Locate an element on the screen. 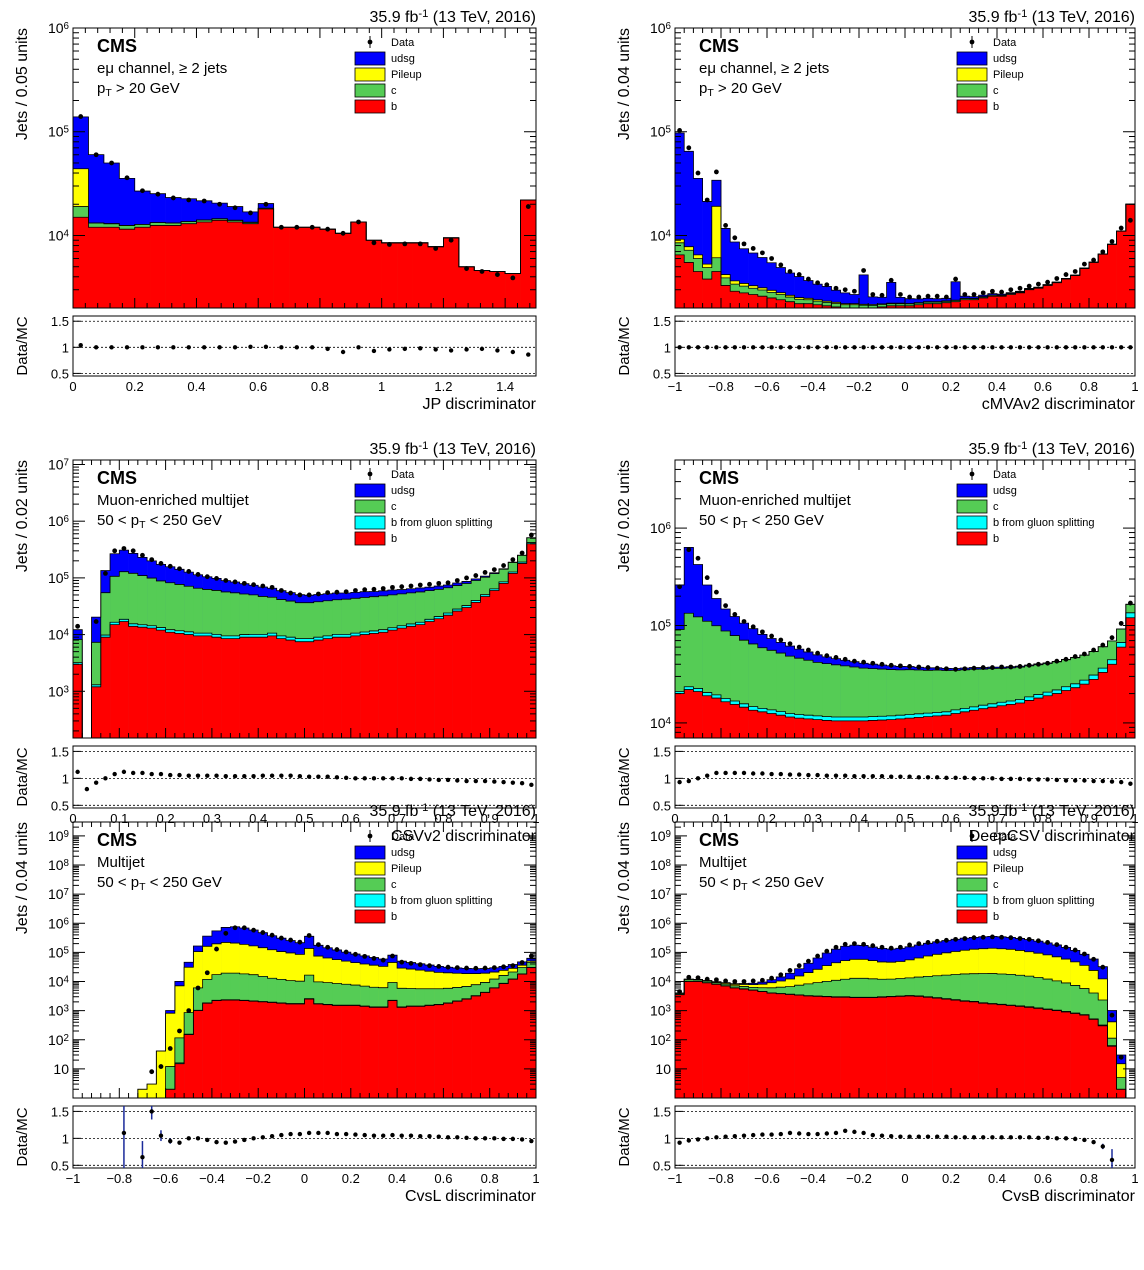 The height and width of the screenshot is (1270, 1144). x-tick-label: −0.2 is located at coordinates (258, 1178).